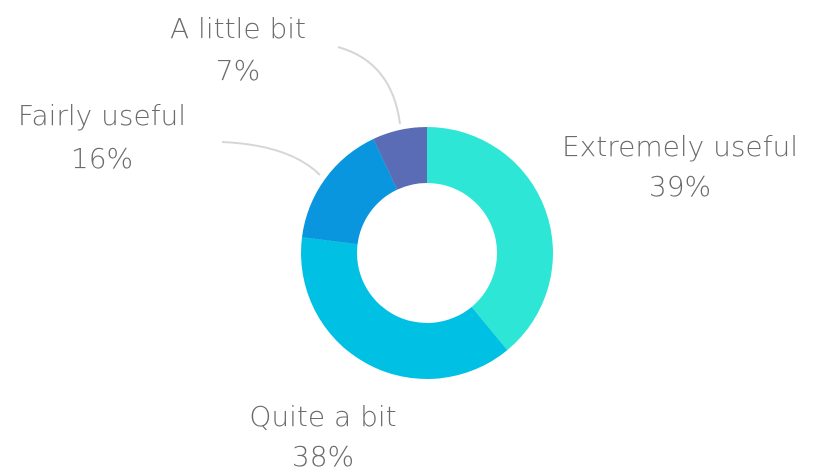 The width and height of the screenshot is (827, 473). What do you see at coordinates (238, 70) in the screenshot?
I see `value-a-little-bit: 7%` at bounding box center [238, 70].